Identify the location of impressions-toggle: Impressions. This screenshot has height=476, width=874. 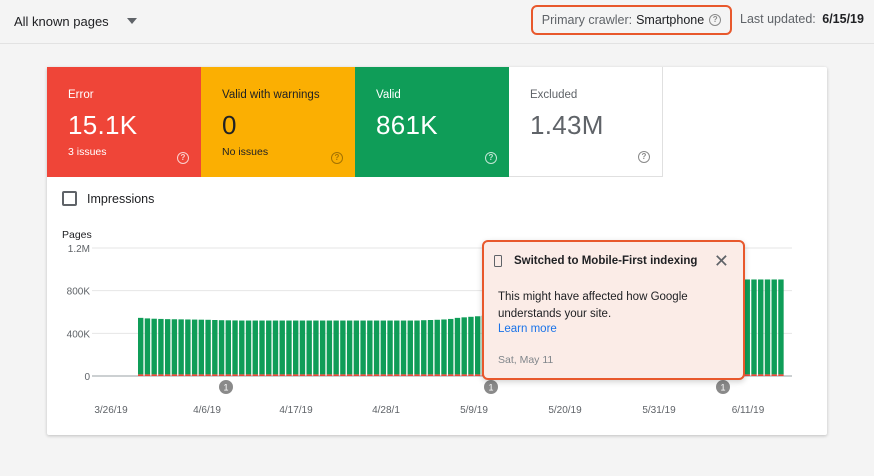
(108, 198).